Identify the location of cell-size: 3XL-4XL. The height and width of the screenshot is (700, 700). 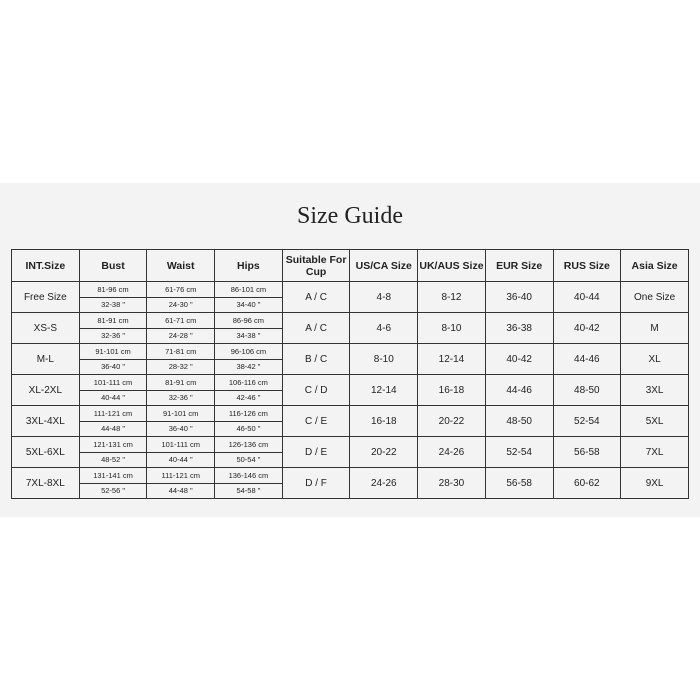
(45, 421).